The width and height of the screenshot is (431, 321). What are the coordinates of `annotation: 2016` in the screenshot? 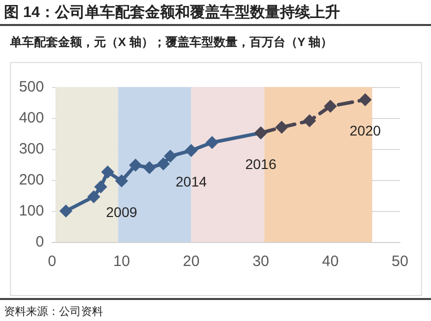 It's located at (261, 164).